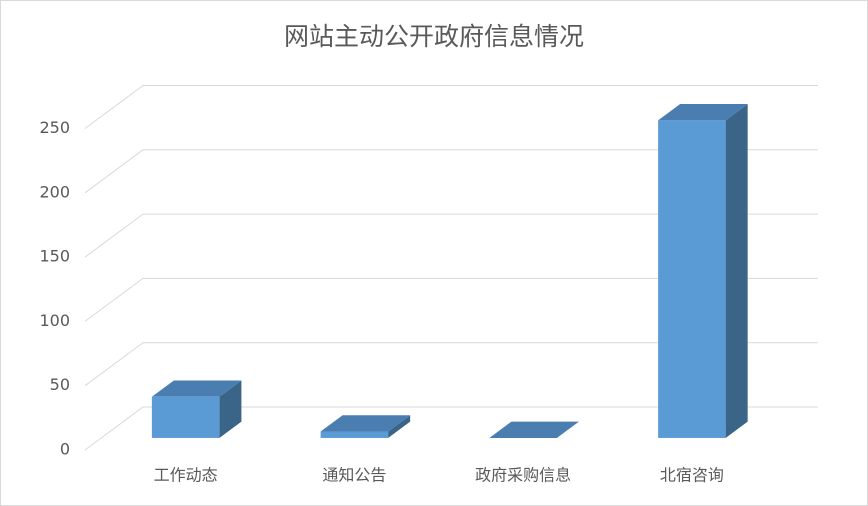 The width and height of the screenshot is (868, 506). Describe the element at coordinates (54, 256) in the screenshot. I see `y-tick-label: 150` at that location.